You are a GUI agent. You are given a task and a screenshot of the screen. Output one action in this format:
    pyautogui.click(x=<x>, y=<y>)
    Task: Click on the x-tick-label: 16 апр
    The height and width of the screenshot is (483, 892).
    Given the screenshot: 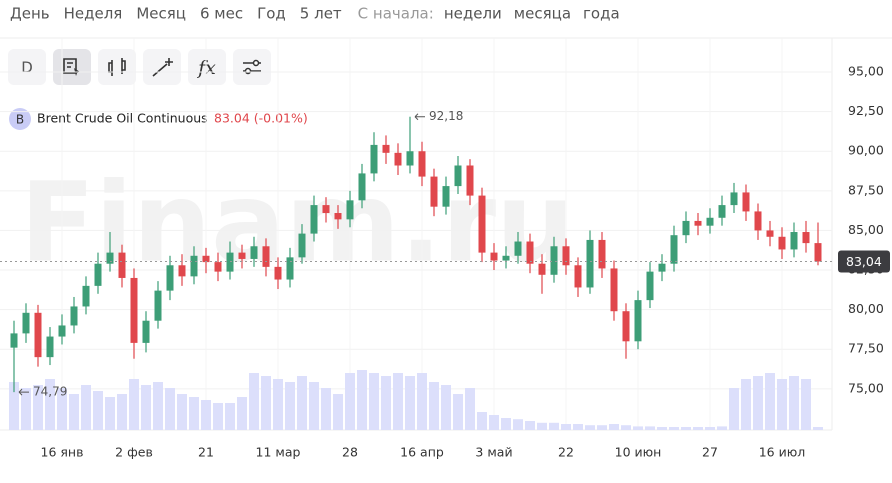 What is the action you would take?
    pyautogui.click(x=422, y=452)
    